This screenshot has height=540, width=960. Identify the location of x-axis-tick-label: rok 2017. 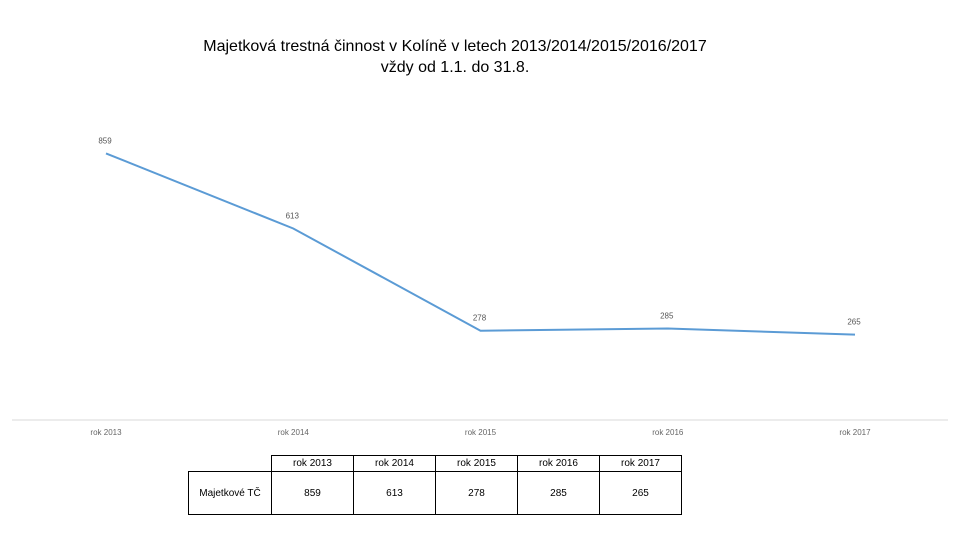
(855, 432).